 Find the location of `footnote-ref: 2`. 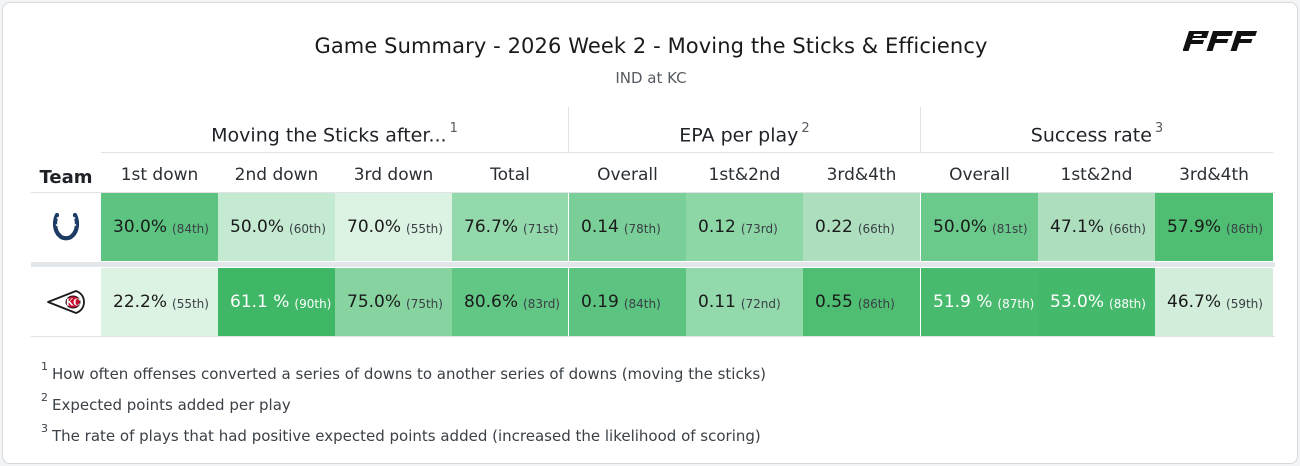

footnote-ref: 2 is located at coordinates (805, 128).